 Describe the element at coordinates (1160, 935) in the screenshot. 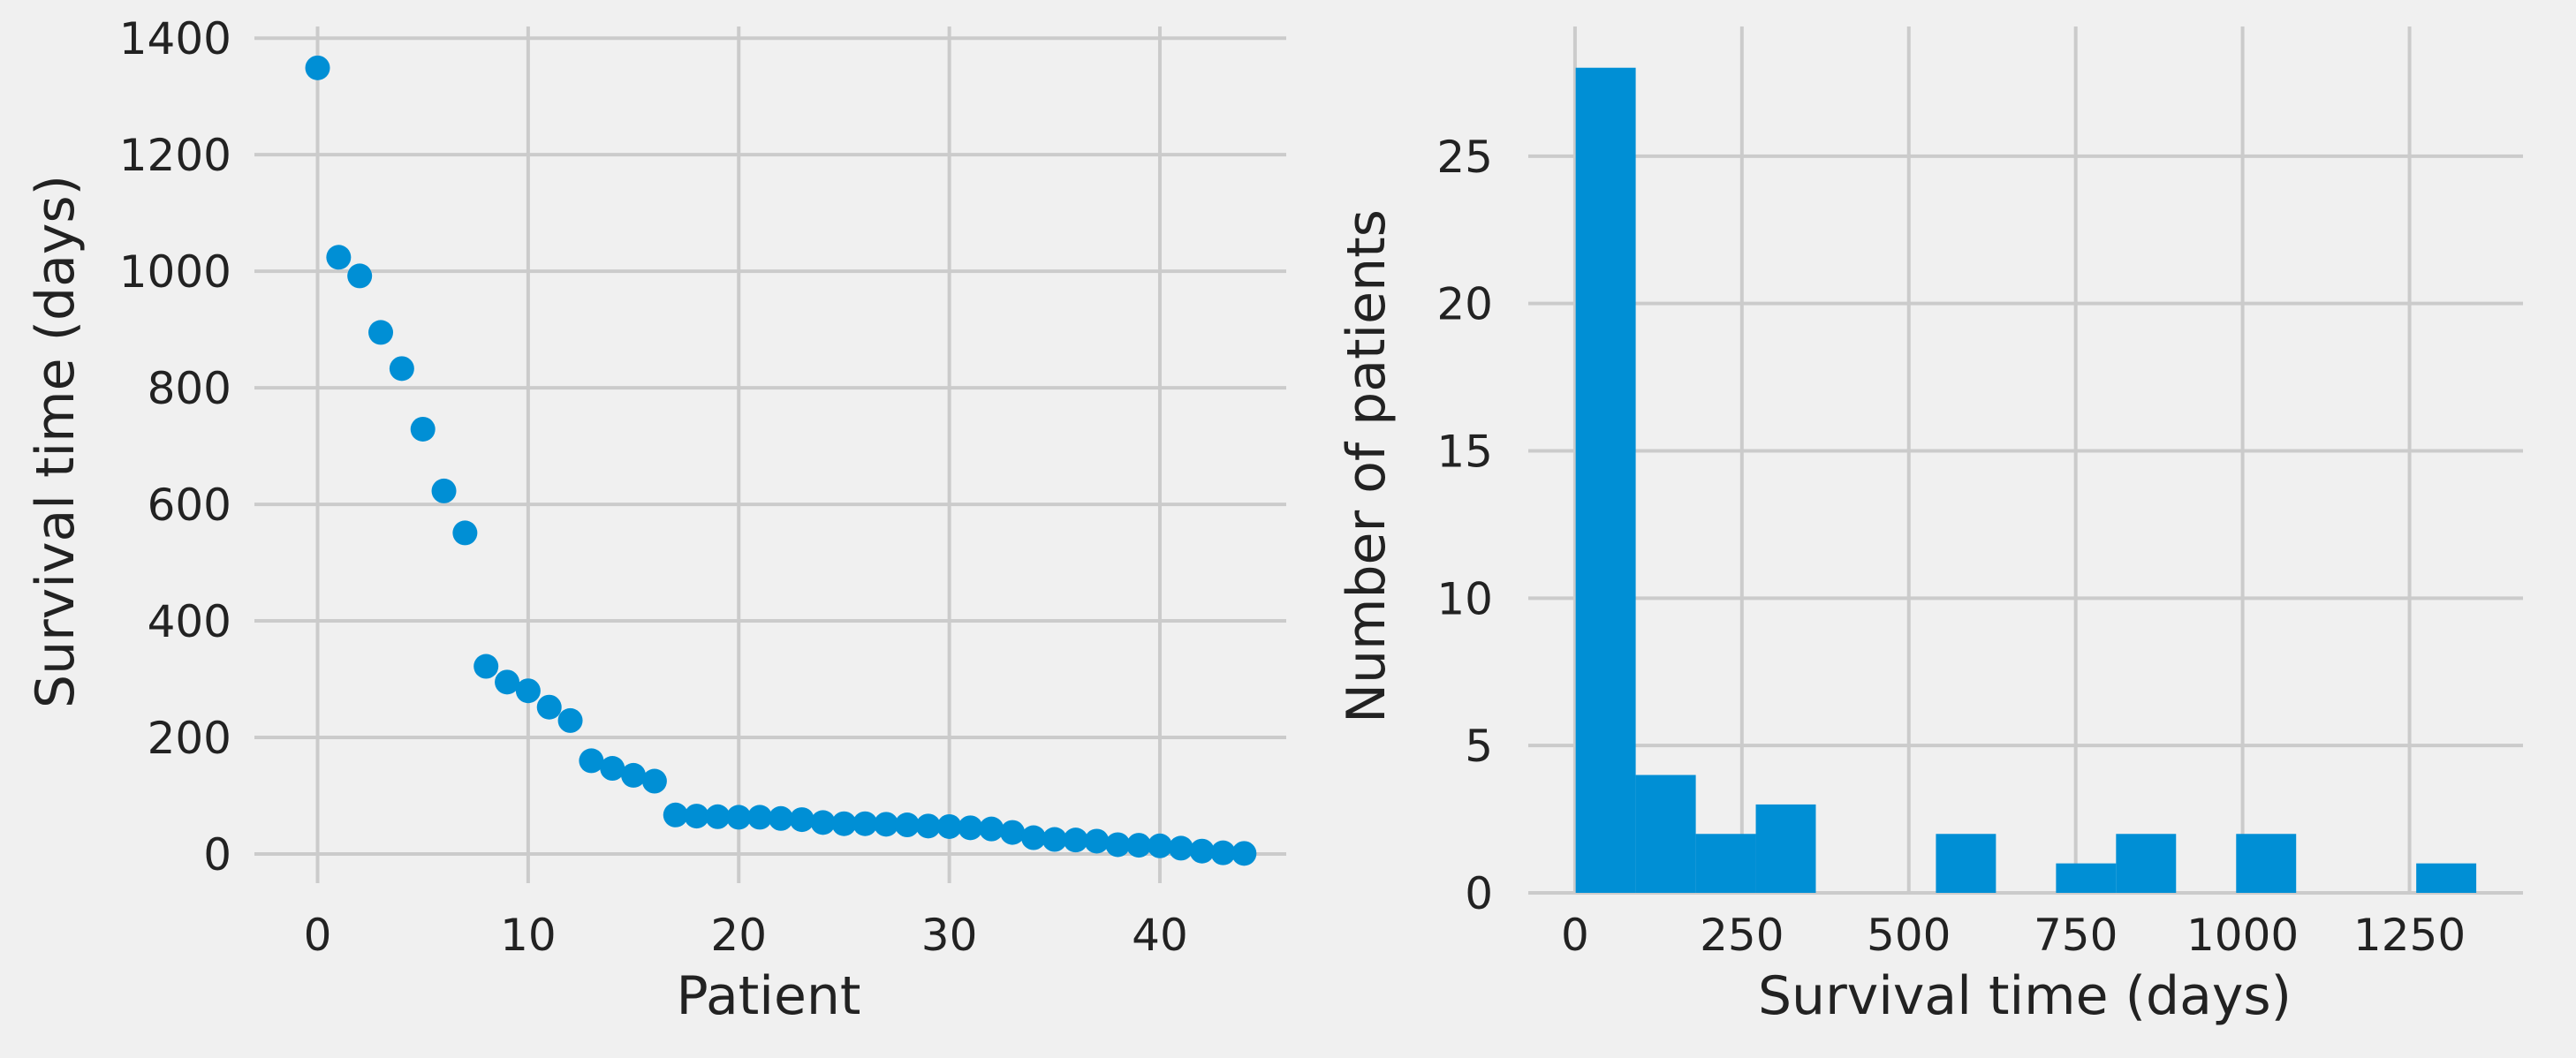

I see `scatter-x-tick-label: 40` at that location.